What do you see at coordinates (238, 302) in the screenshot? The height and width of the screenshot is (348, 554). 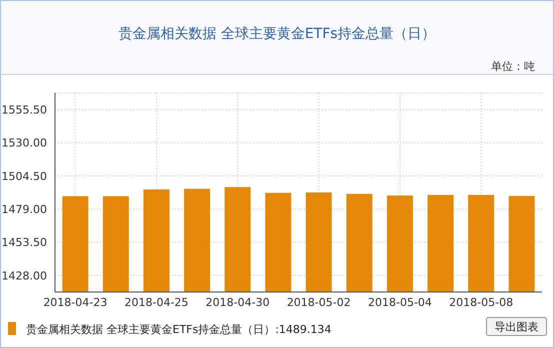 I see `x-tick-label: 2018-04-30` at bounding box center [238, 302].